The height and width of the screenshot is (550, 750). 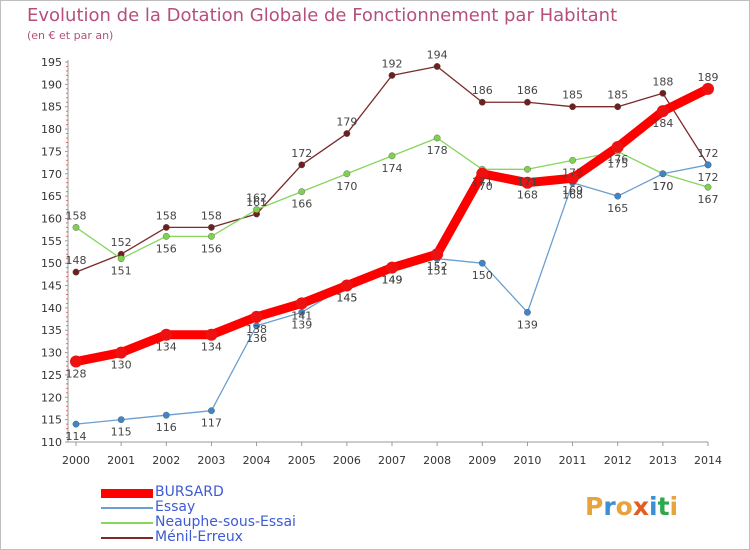 What do you see at coordinates (51, 151) in the screenshot?
I see `y-tick-label: 175` at bounding box center [51, 151].